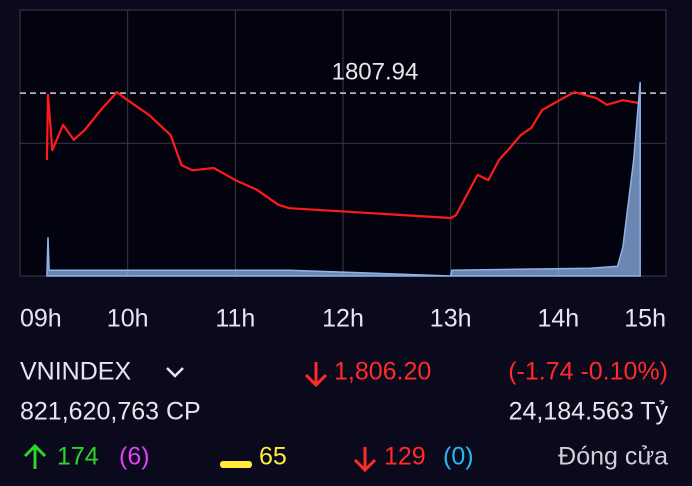 Image resolution: width=692 pixels, height=486 pixels. I want to click on decliners: 129, so click(405, 457).